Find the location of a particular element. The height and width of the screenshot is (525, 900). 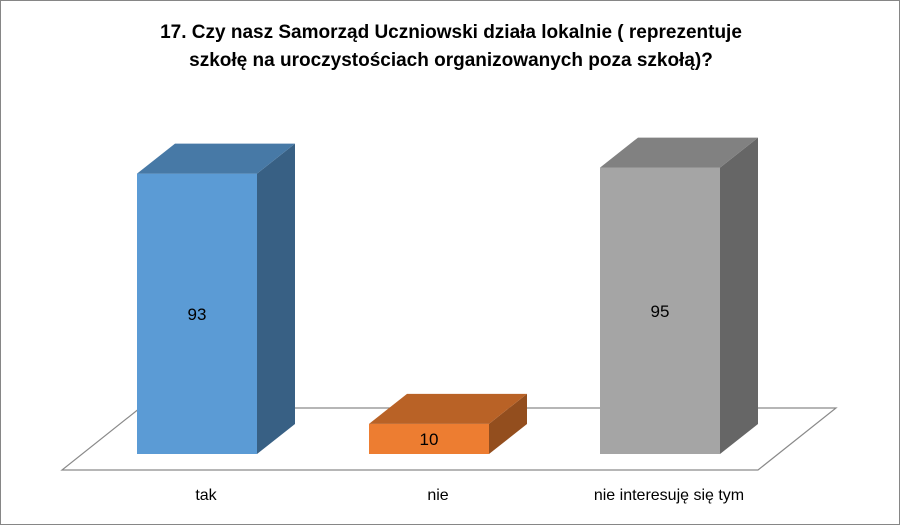

category-label: nie is located at coordinates (437, 495).